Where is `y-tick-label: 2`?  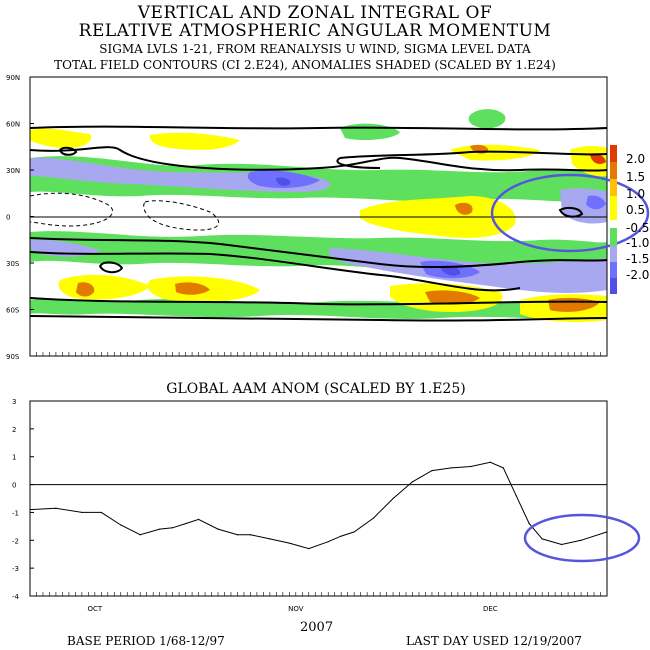 y-tick-label: 2 is located at coordinates (14, 430).